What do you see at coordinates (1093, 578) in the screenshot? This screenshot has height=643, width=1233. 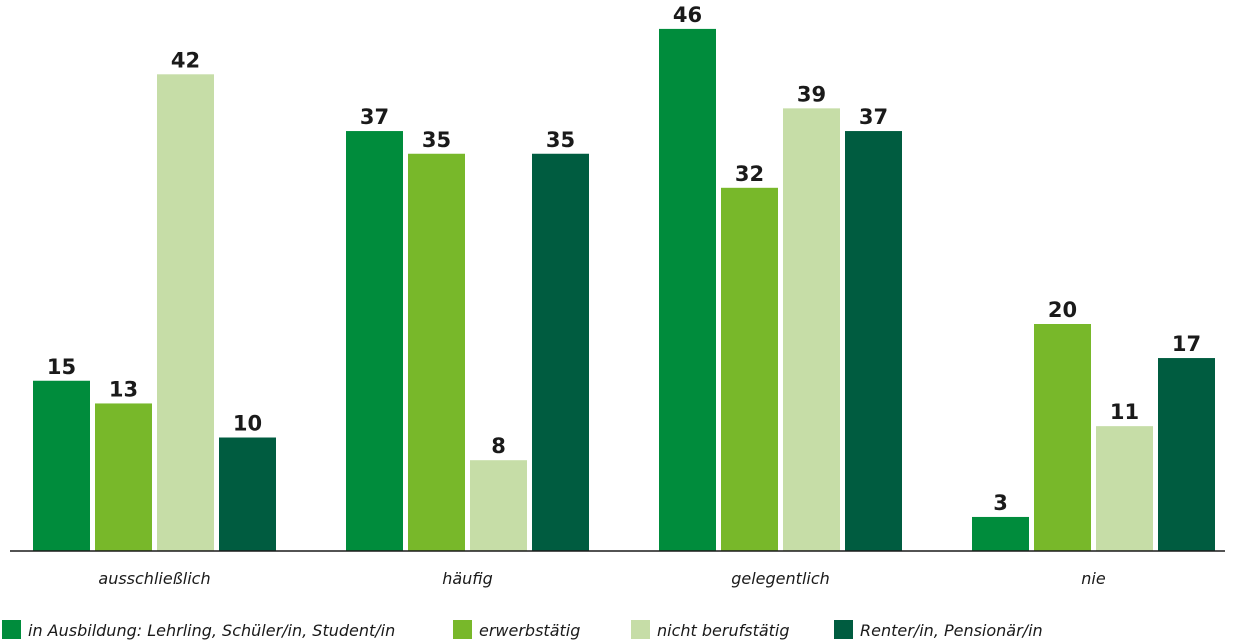 I see `category-label: nie` at bounding box center [1093, 578].